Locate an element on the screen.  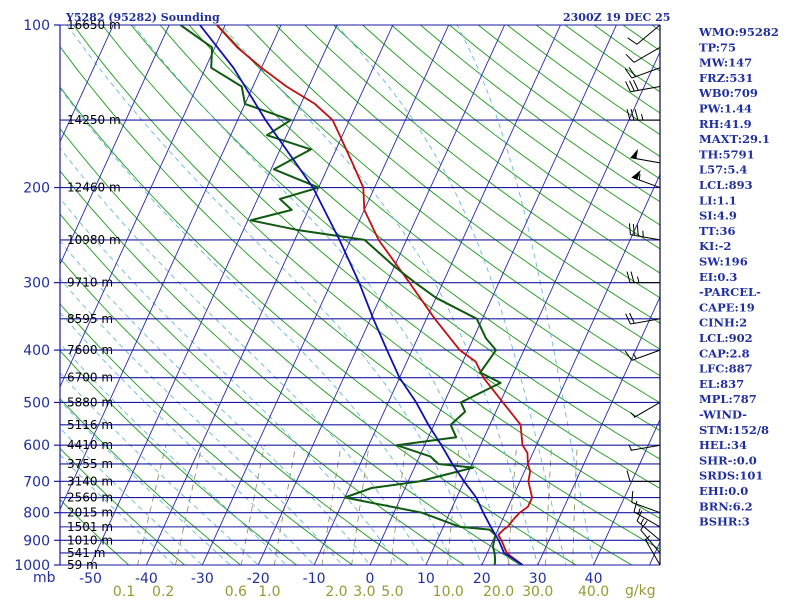
pressure-tick-label: 400 is located at coordinates (36, 351).